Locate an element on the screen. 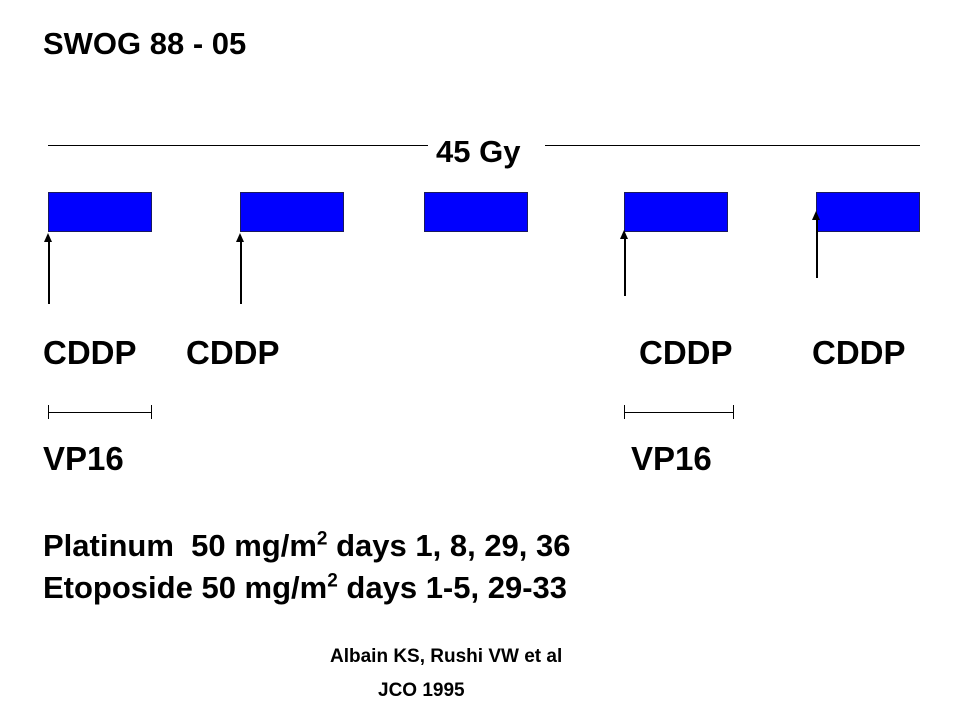  platinum-dosing: Platinum 50 mg/m2 days 1, 8, 29, 36 is located at coordinates (307, 546).